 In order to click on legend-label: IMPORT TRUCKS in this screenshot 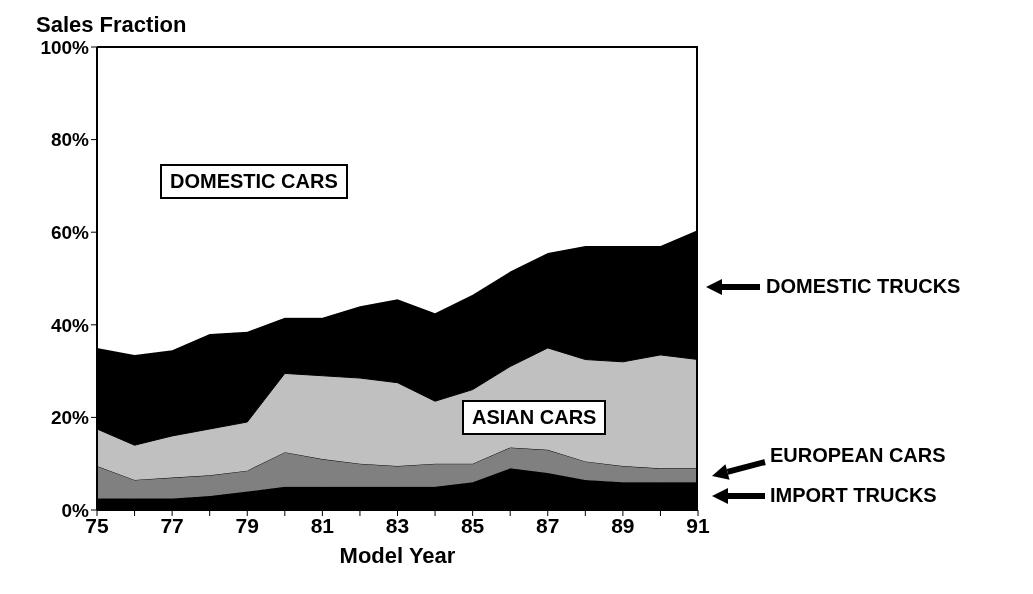, I will do `click(853, 495)`.